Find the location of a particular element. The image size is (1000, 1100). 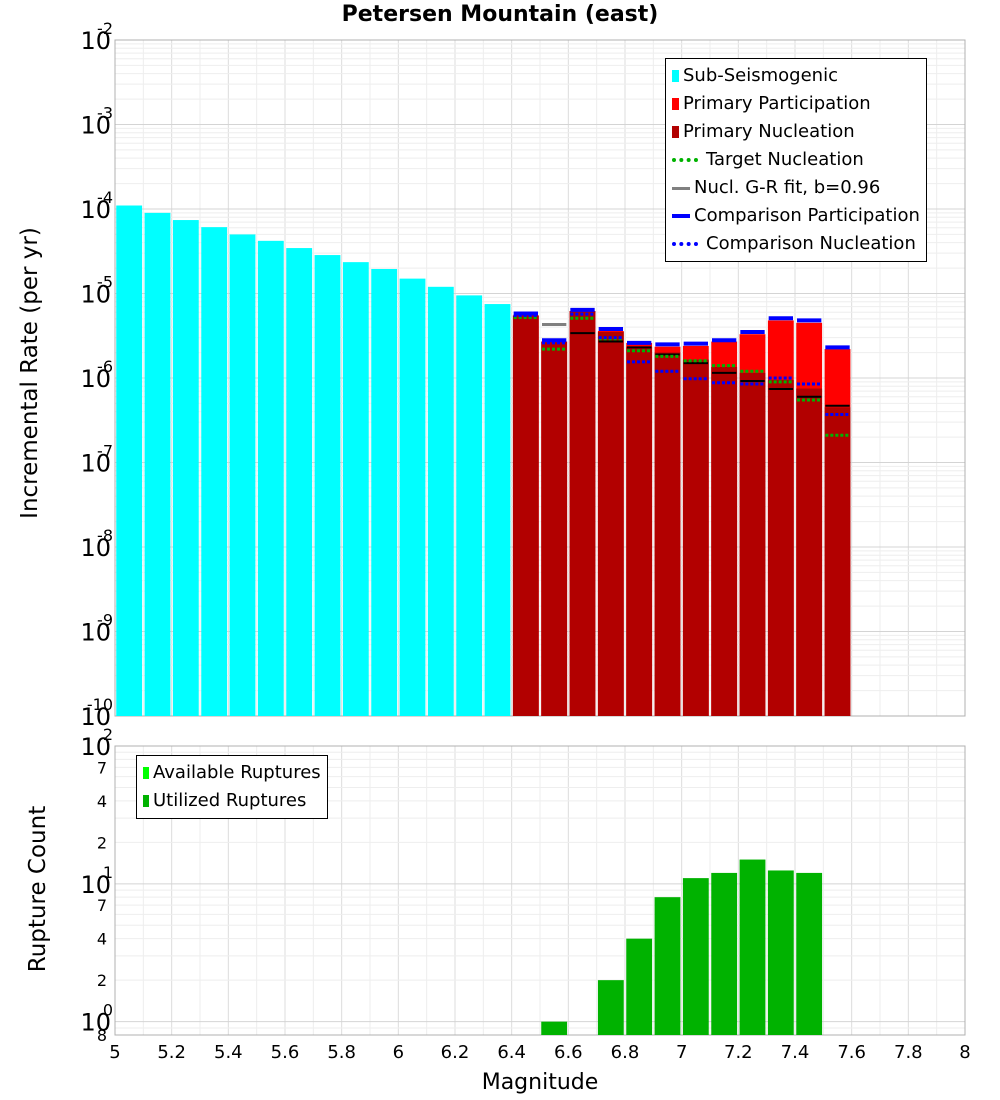

x-tick-label: 7.8 is located at coordinates (908, 1052).